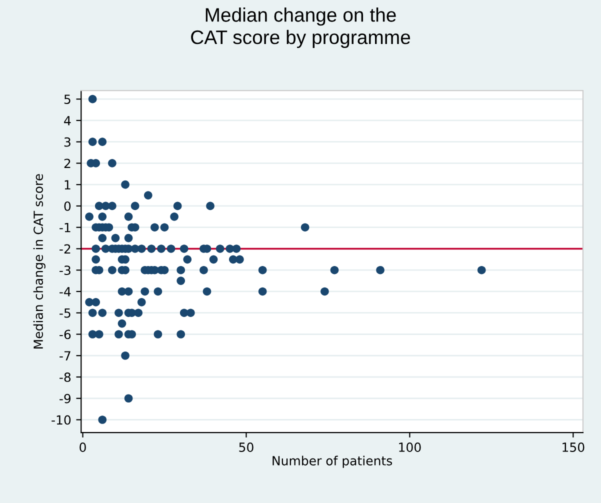  Describe the element at coordinates (65, 227) in the screenshot. I see `y-tick-label: -1` at that location.